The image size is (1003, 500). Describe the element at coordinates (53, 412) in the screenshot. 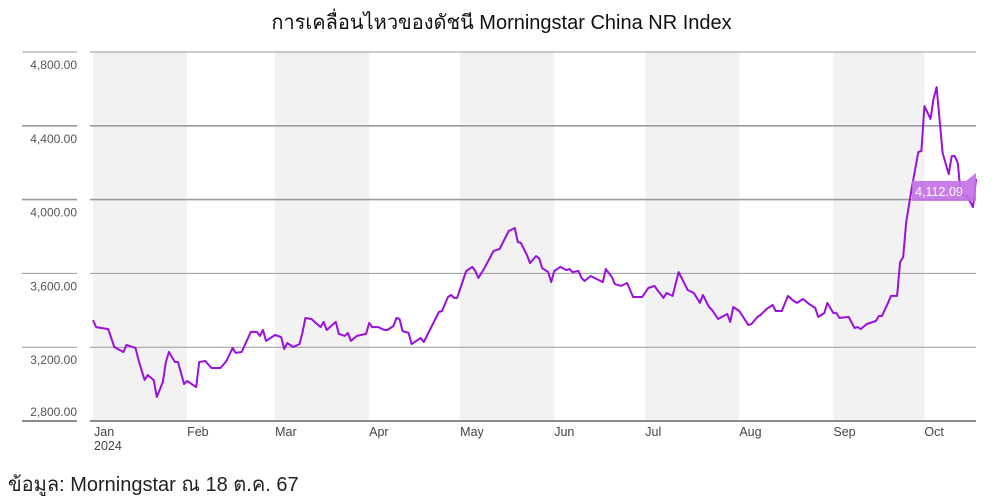

I see `y-tick-label: 2,800.00` at that location.